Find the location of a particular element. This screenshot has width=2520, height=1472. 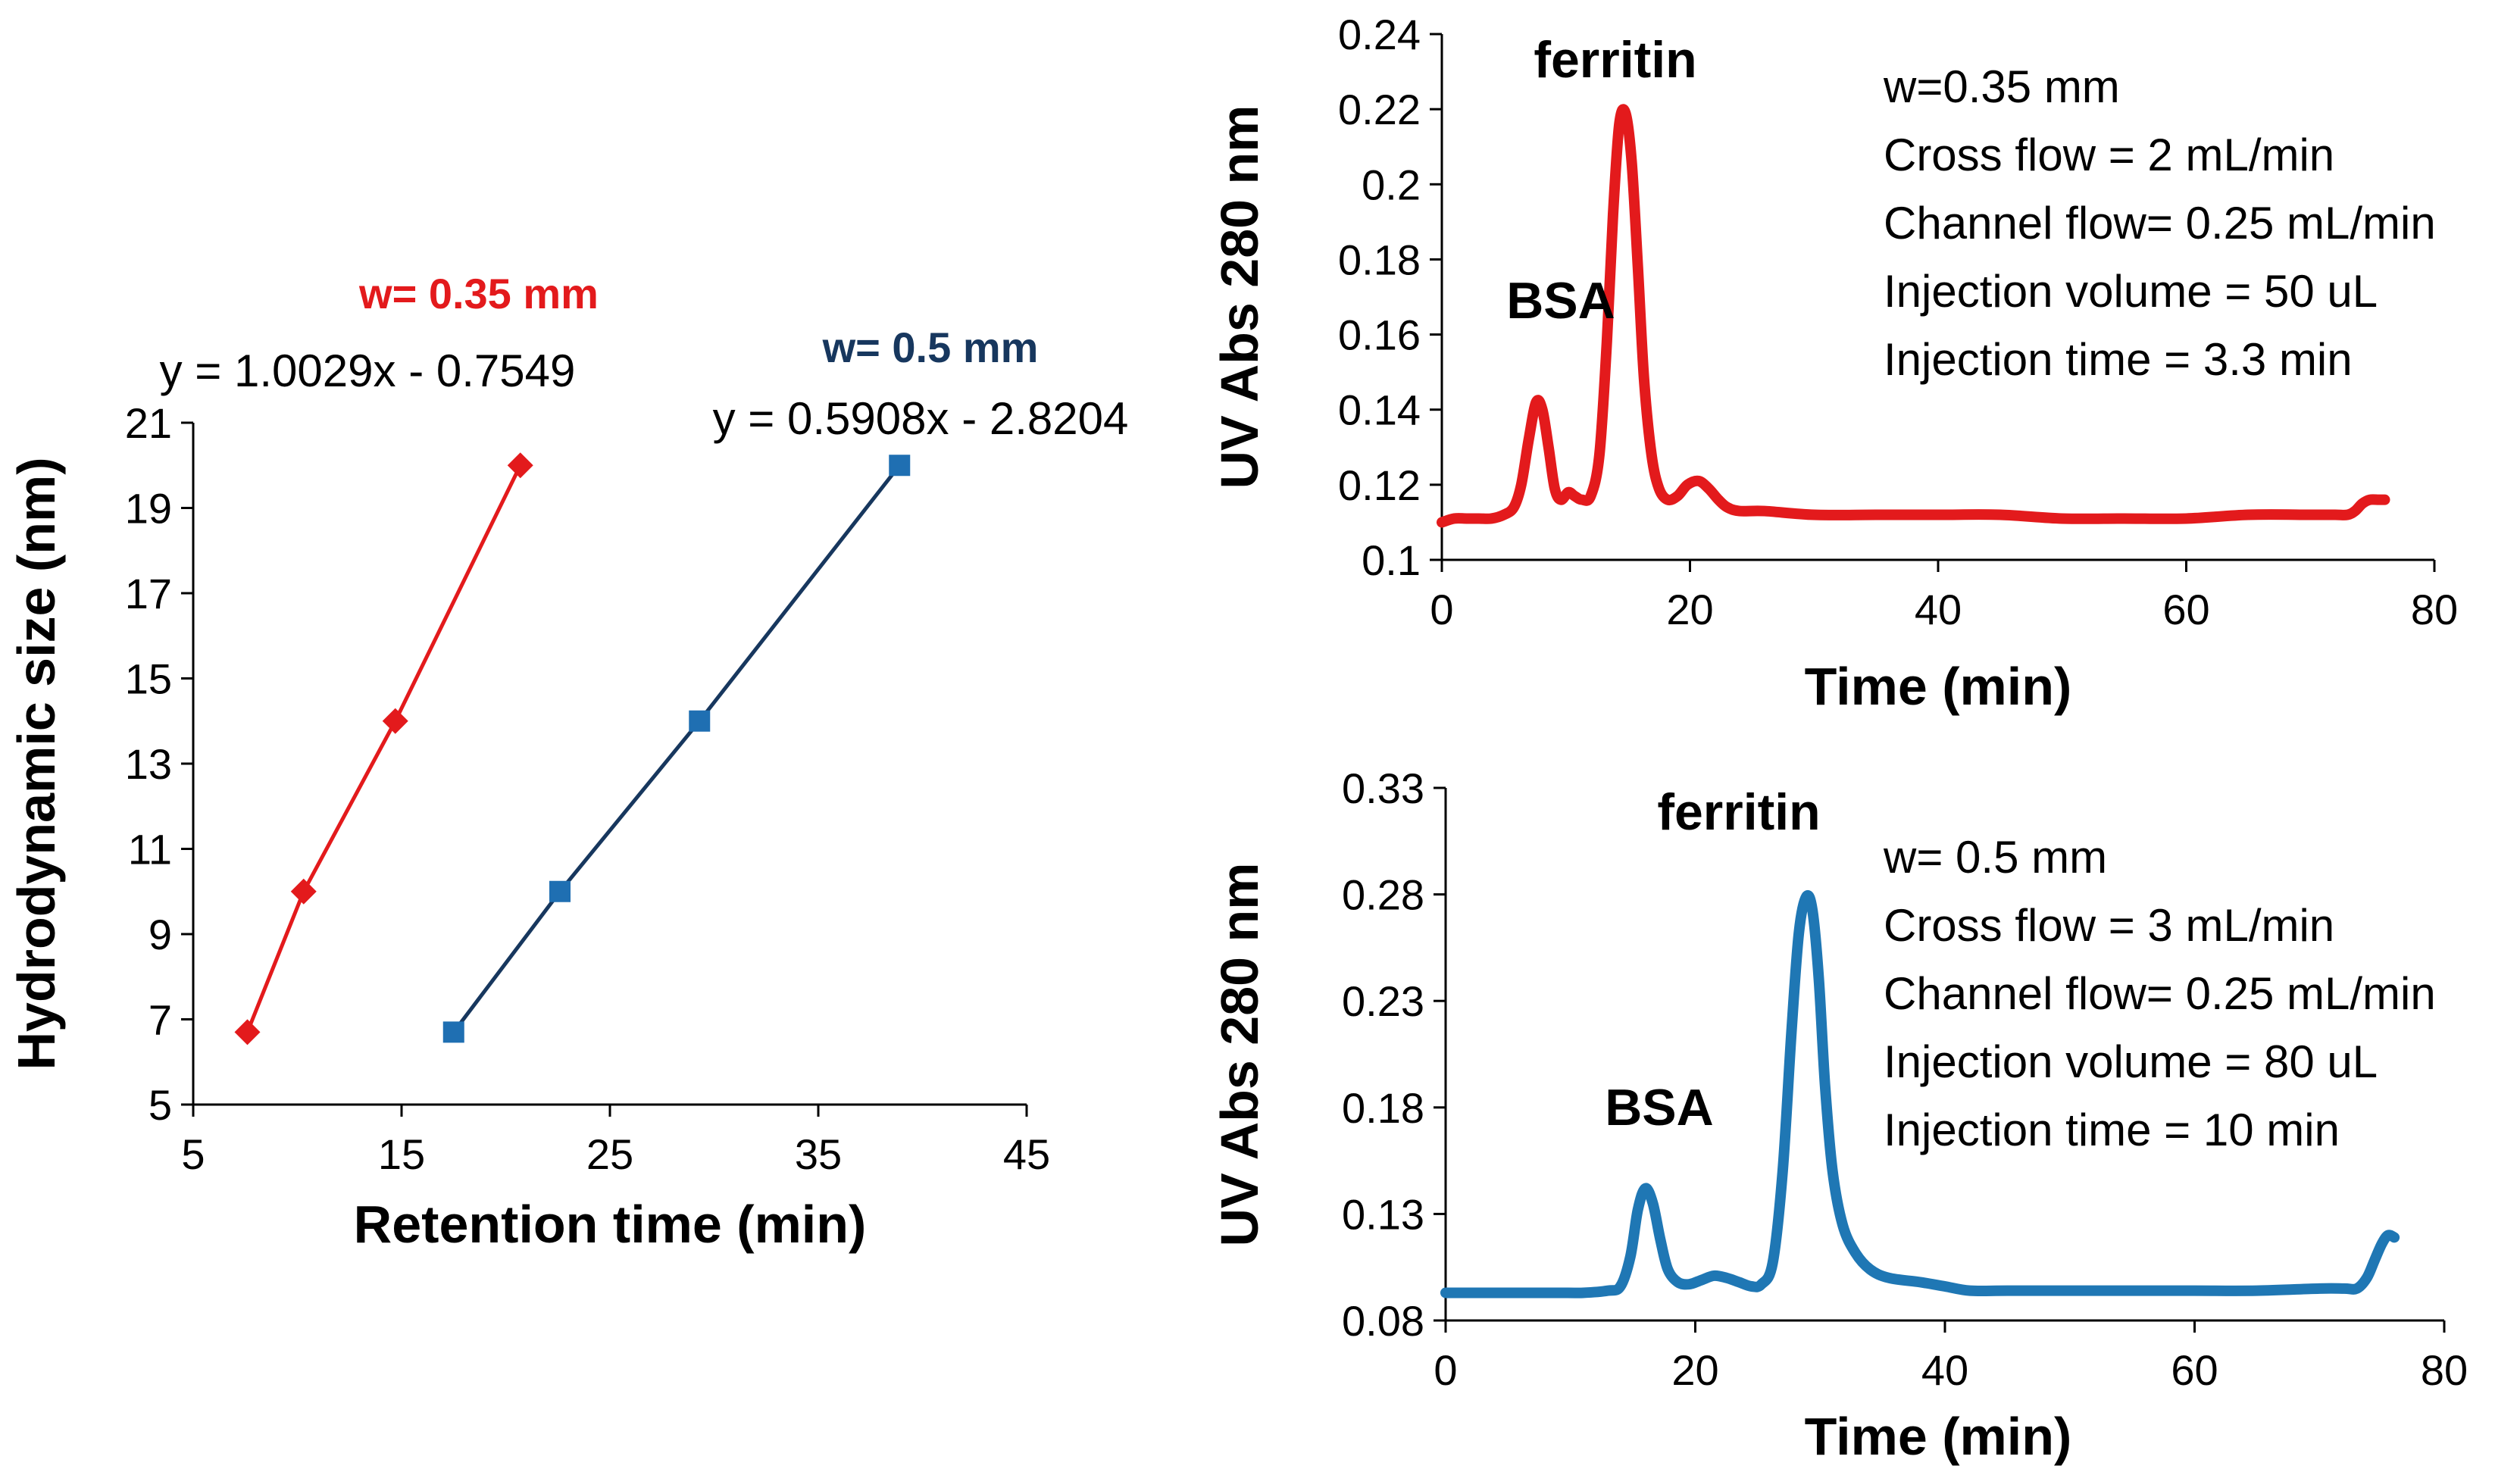

y-tick-label: 0.14 is located at coordinates (1379, 410).